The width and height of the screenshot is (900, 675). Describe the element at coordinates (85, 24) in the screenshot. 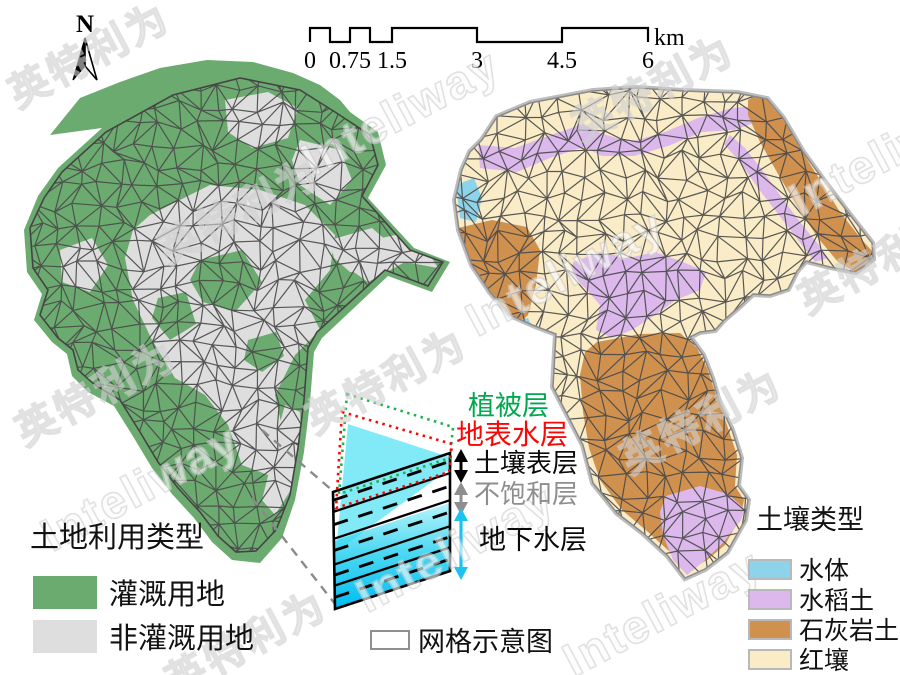

I see `north-label: N` at that location.